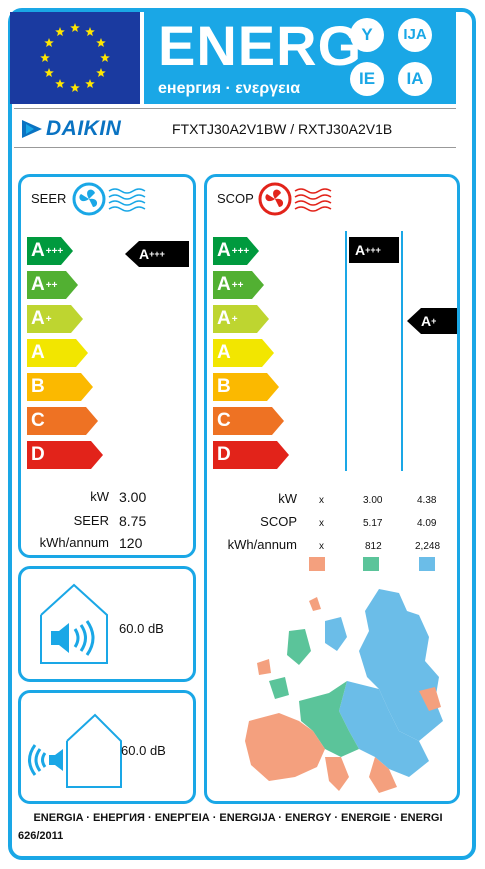 The image size is (485, 869). What do you see at coordinates (427, 564) in the screenshot?
I see `climate-swatch-colder` at bounding box center [427, 564].